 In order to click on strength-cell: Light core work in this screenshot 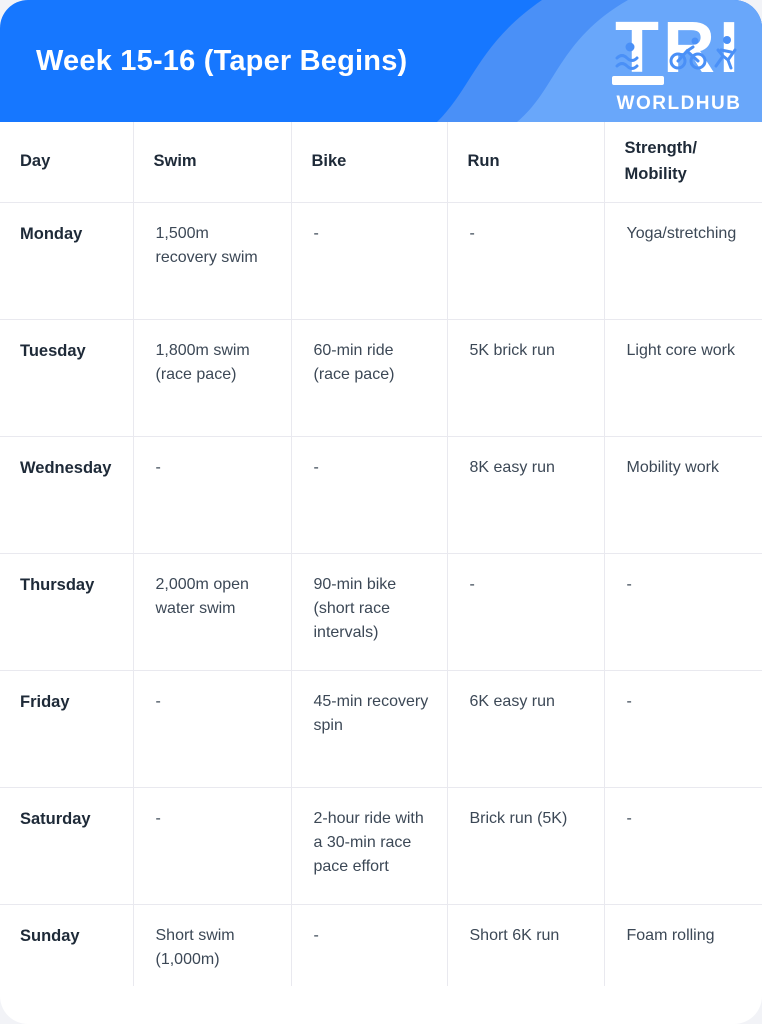, I will do `click(682, 377)`.